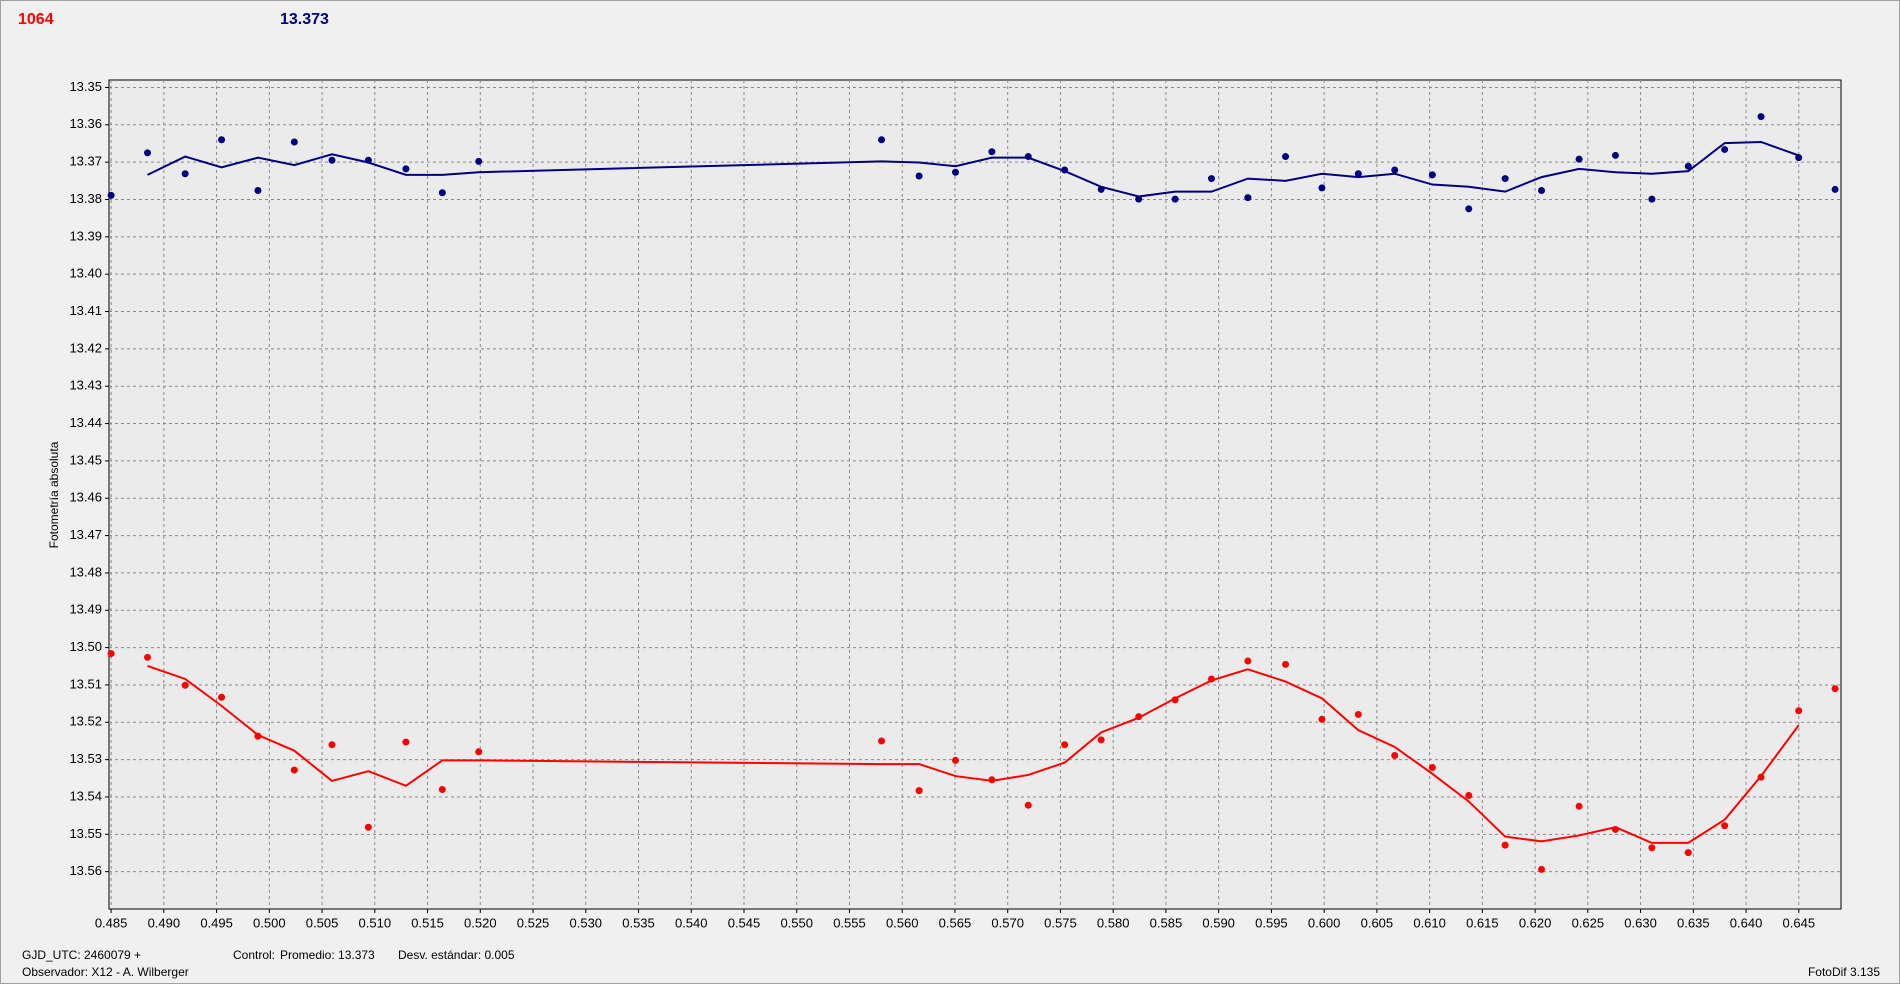  What do you see at coordinates (85, 422) in the screenshot?
I see `y-tick-label: 13.44` at bounding box center [85, 422].